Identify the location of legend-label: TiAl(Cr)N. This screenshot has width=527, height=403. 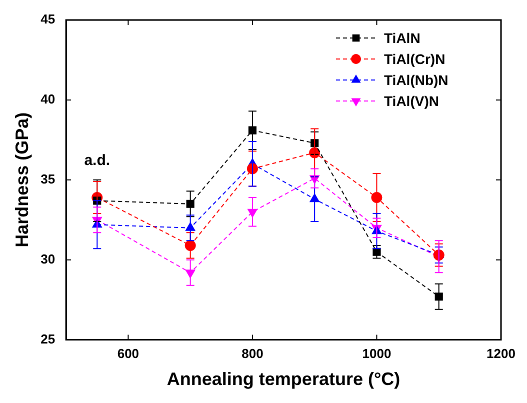
(415, 58).